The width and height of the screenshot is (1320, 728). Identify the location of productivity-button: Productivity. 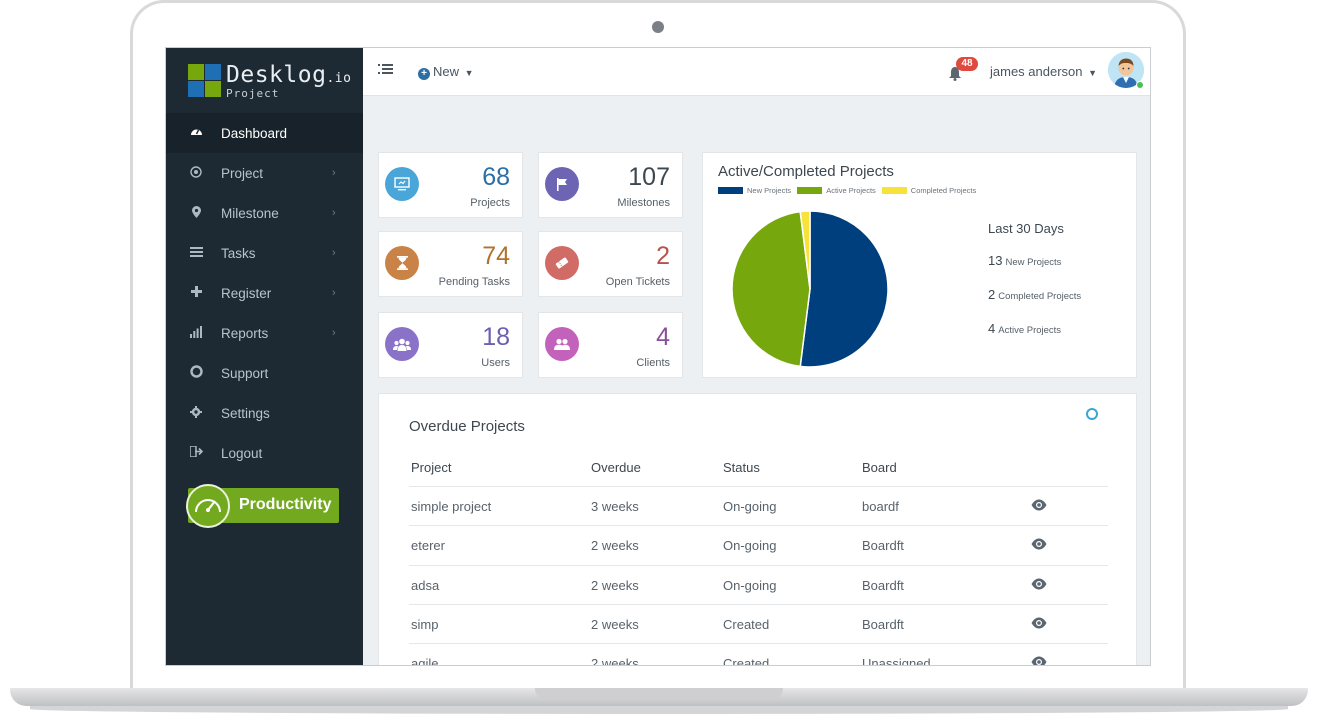
(262, 506).